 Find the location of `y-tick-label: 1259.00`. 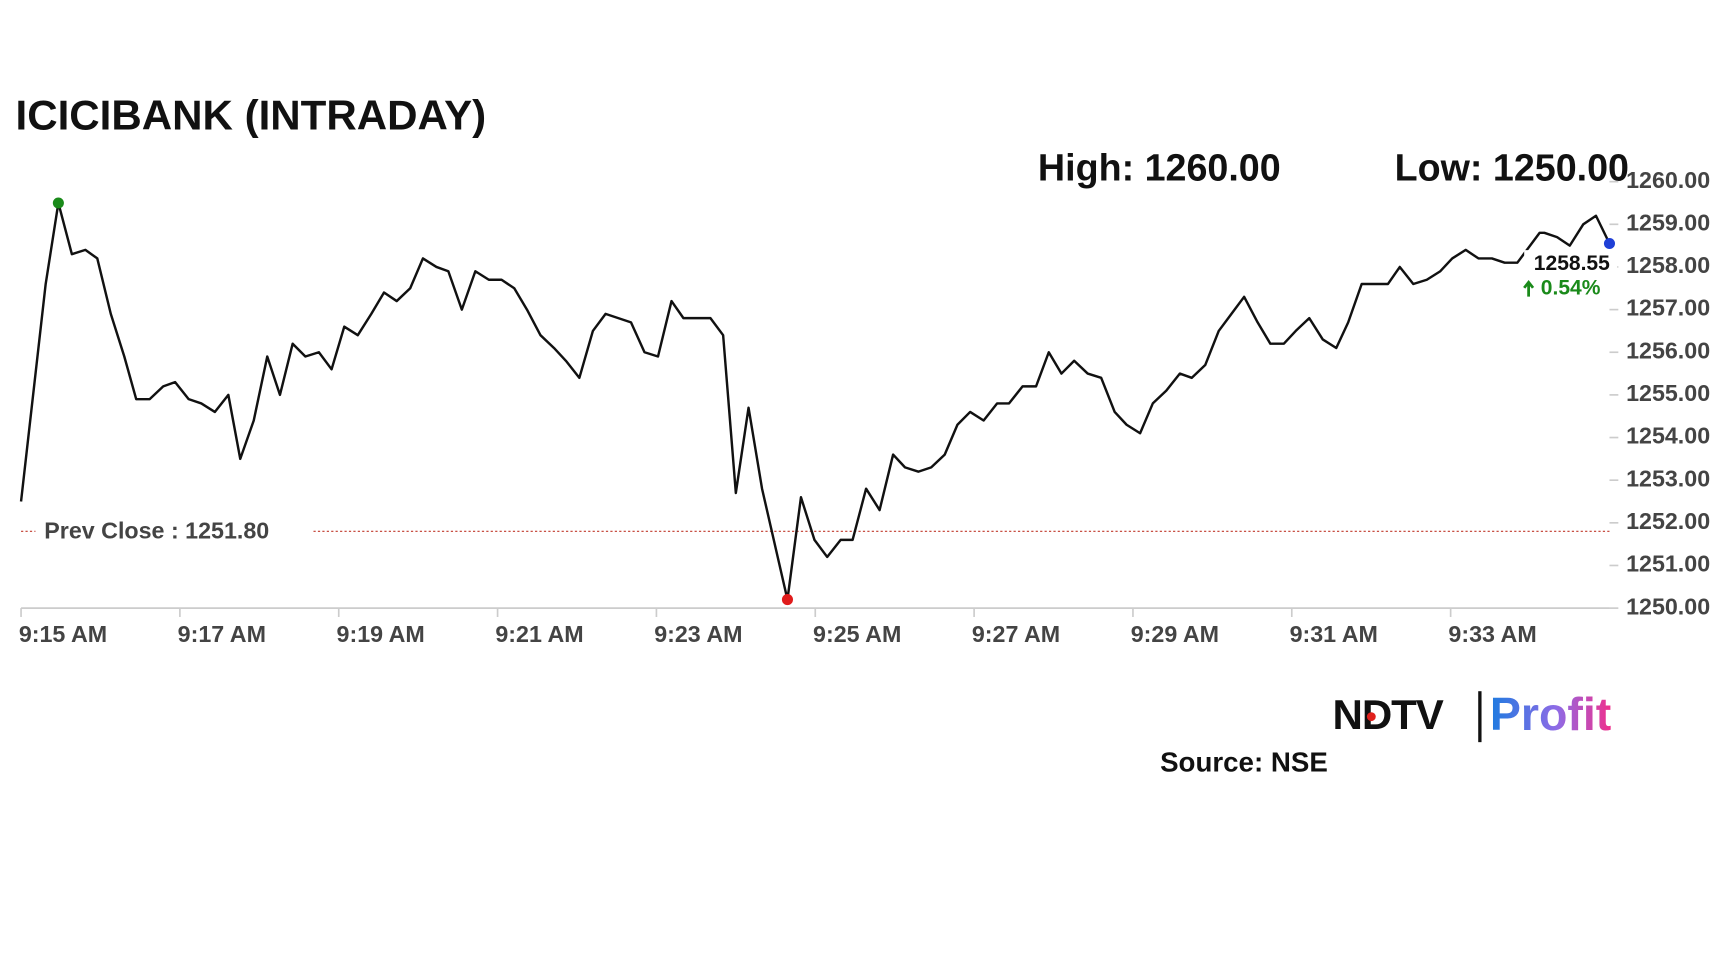

y-tick-label: 1259.00 is located at coordinates (1668, 222).